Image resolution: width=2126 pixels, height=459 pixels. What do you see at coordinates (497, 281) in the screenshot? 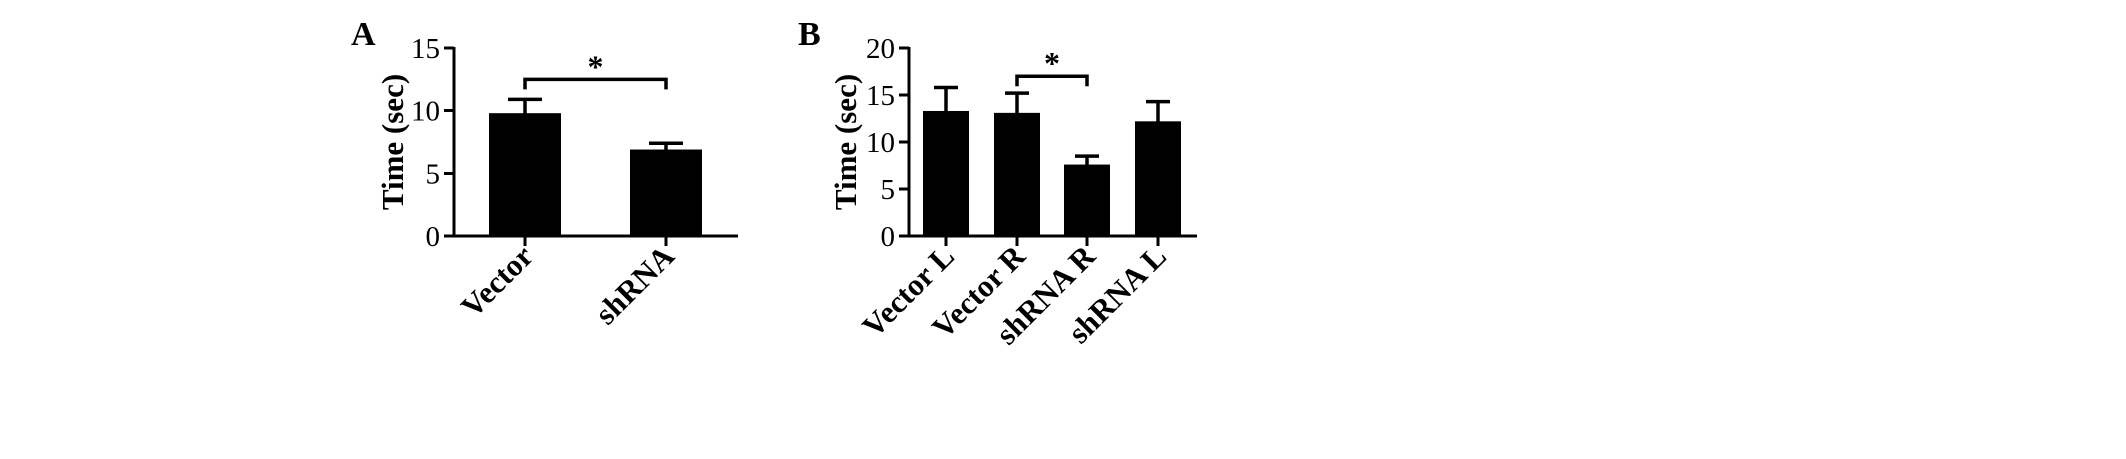
I see `x-category-label: Vector` at bounding box center [497, 281].